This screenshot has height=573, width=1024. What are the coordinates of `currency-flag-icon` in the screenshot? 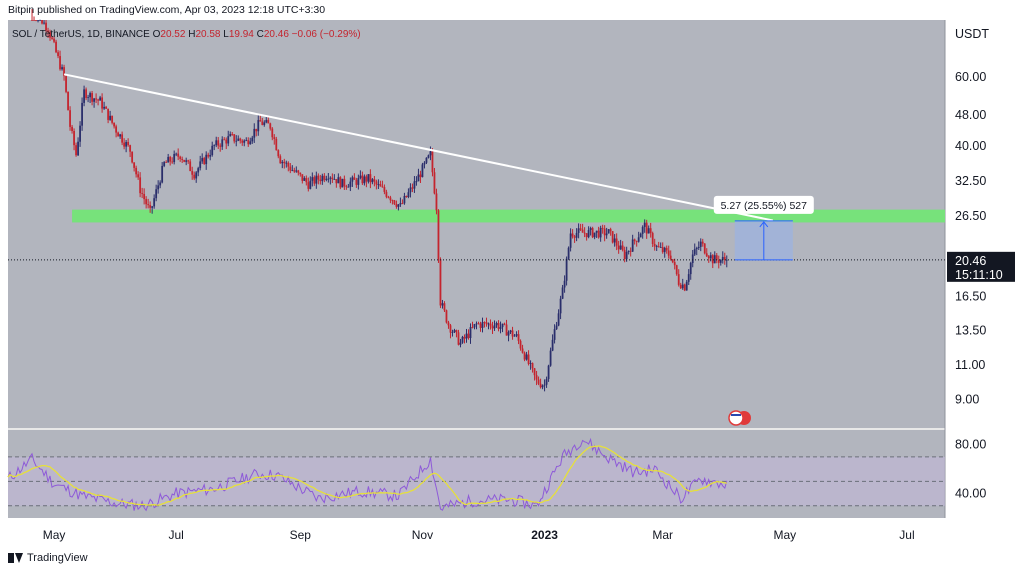 It's located at (739, 418).